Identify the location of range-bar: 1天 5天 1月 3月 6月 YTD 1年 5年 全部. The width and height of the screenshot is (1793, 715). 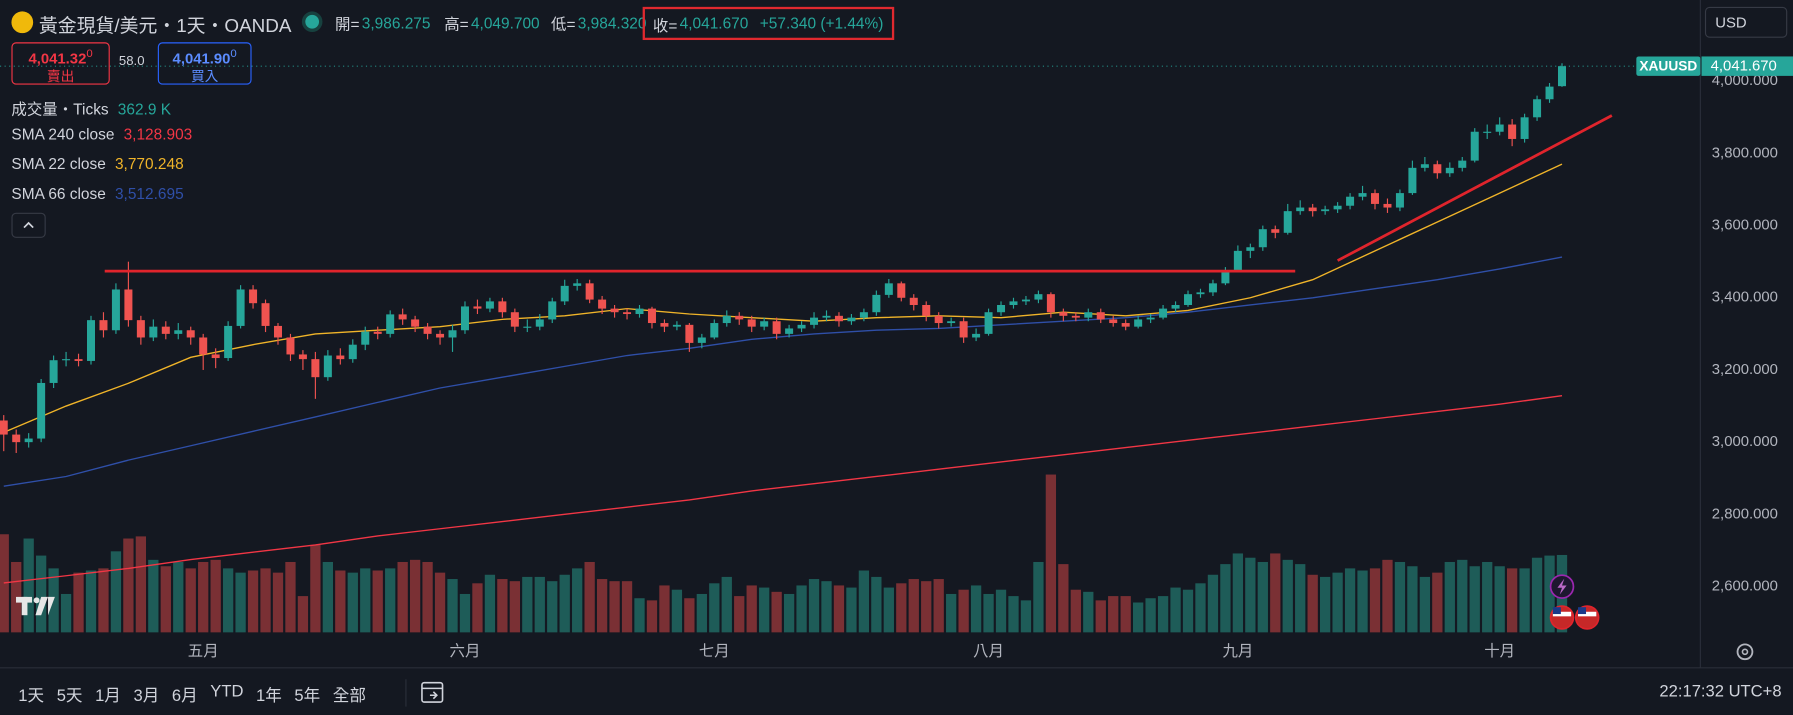
(192, 695).